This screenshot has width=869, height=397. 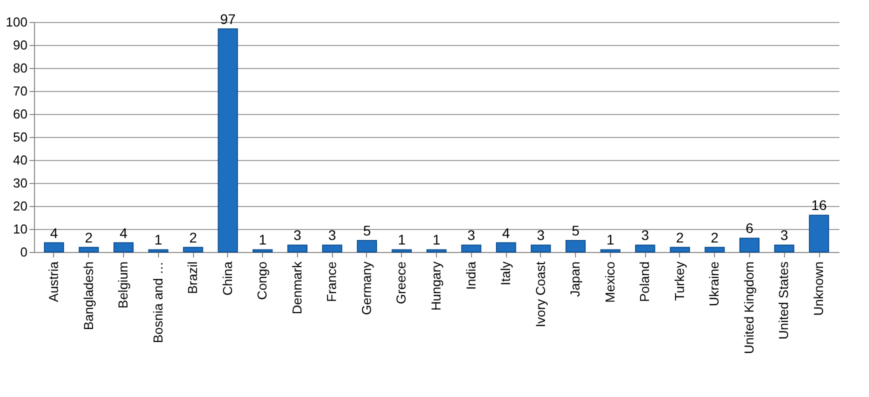 What do you see at coordinates (17, 22) in the screenshot?
I see `y-tick-label: 100` at bounding box center [17, 22].